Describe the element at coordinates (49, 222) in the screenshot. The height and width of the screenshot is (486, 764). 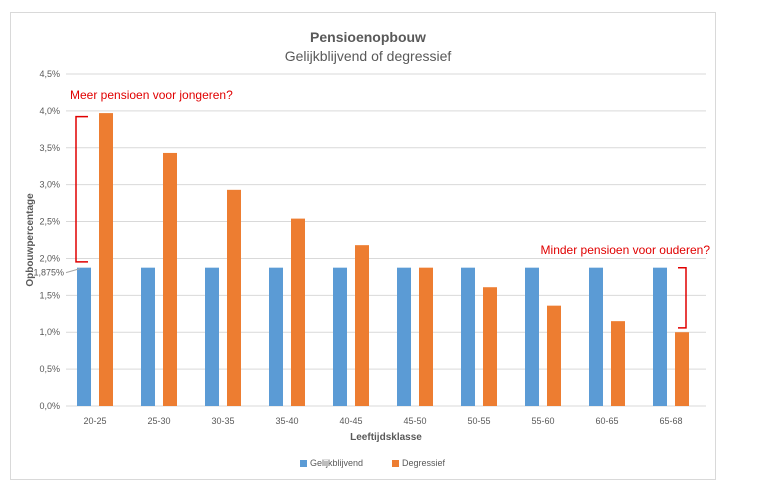
I see `y-tick-label: 2,5%` at that location.